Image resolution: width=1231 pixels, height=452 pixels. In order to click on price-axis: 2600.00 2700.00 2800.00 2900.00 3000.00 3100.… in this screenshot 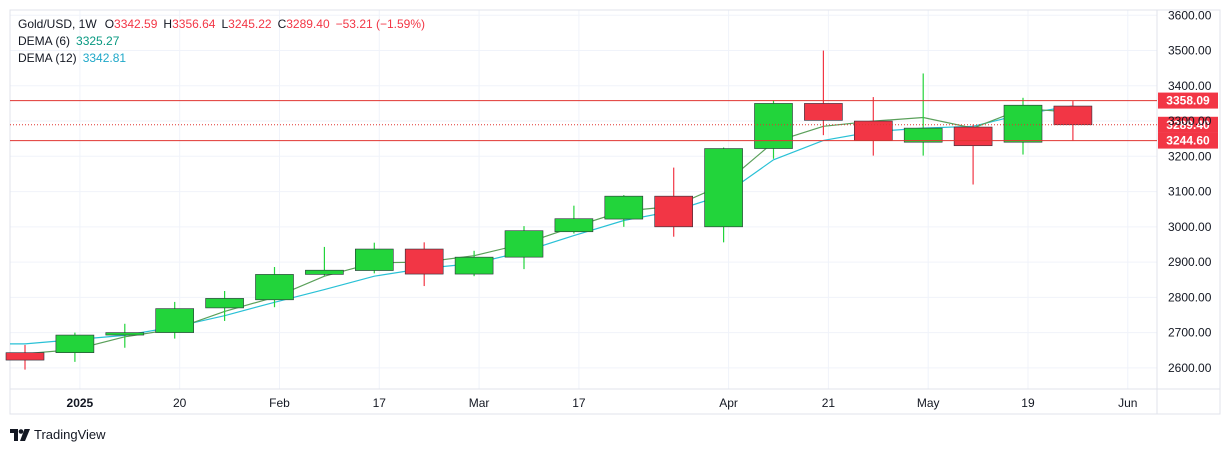, I will do `click(1190, 191)`.